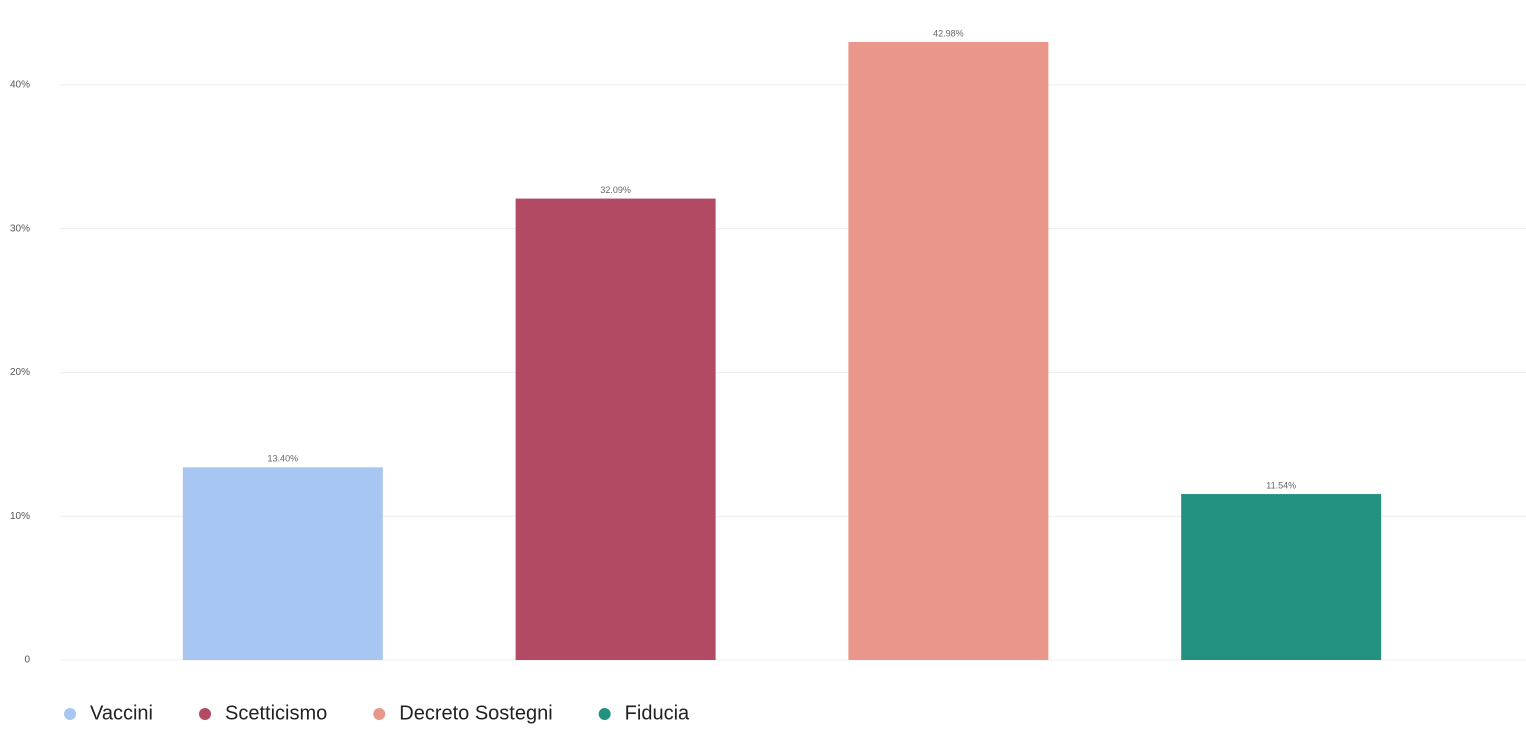  I want to click on value-label: 11.54%, so click(1281, 485).